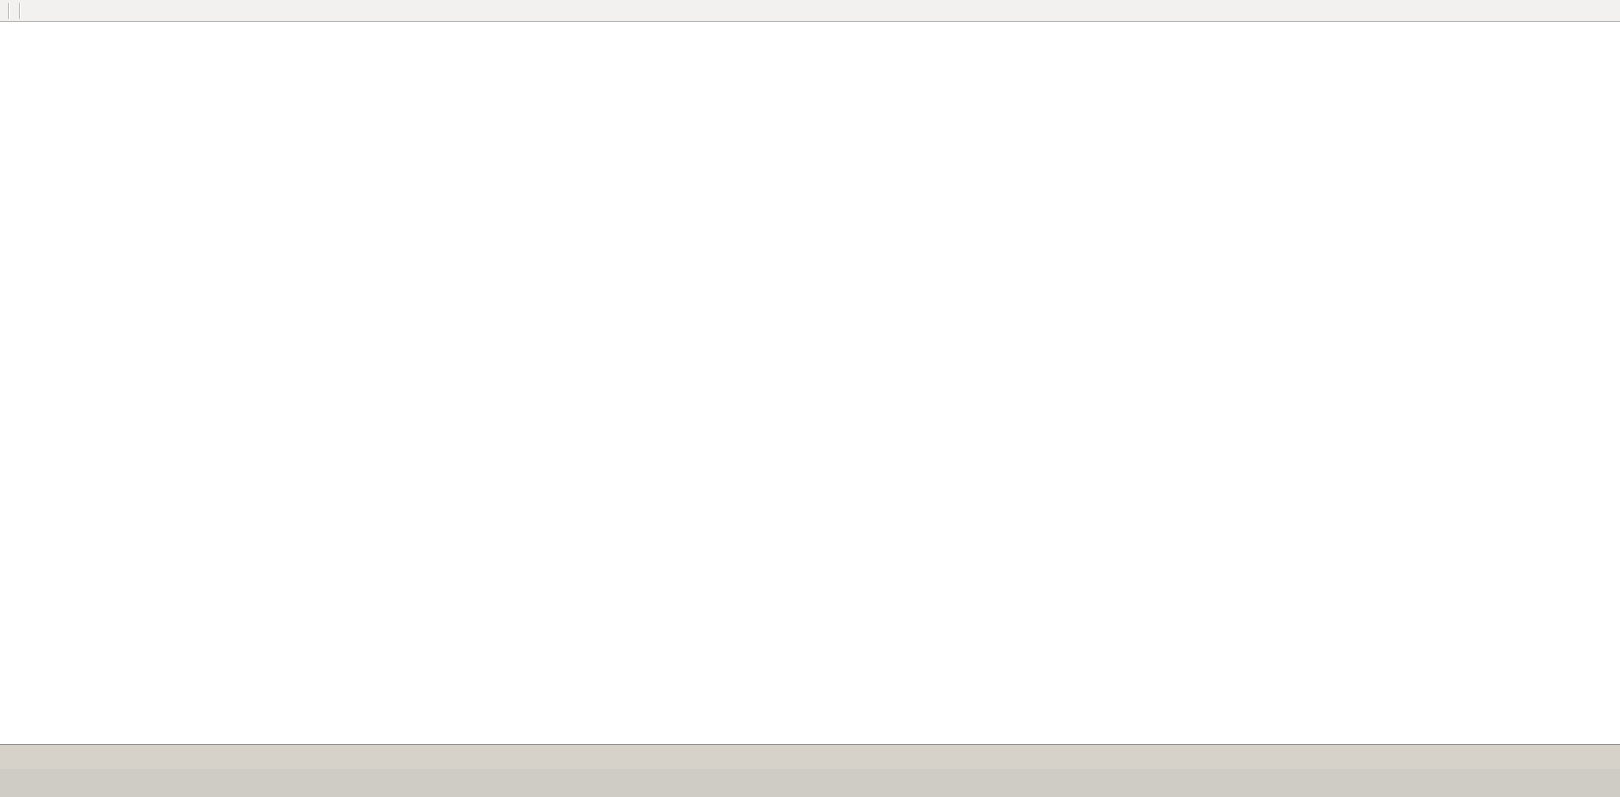 This screenshot has width=1620, height=797. What do you see at coordinates (810, 783) in the screenshot?
I see `bottom-strip` at bounding box center [810, 783].